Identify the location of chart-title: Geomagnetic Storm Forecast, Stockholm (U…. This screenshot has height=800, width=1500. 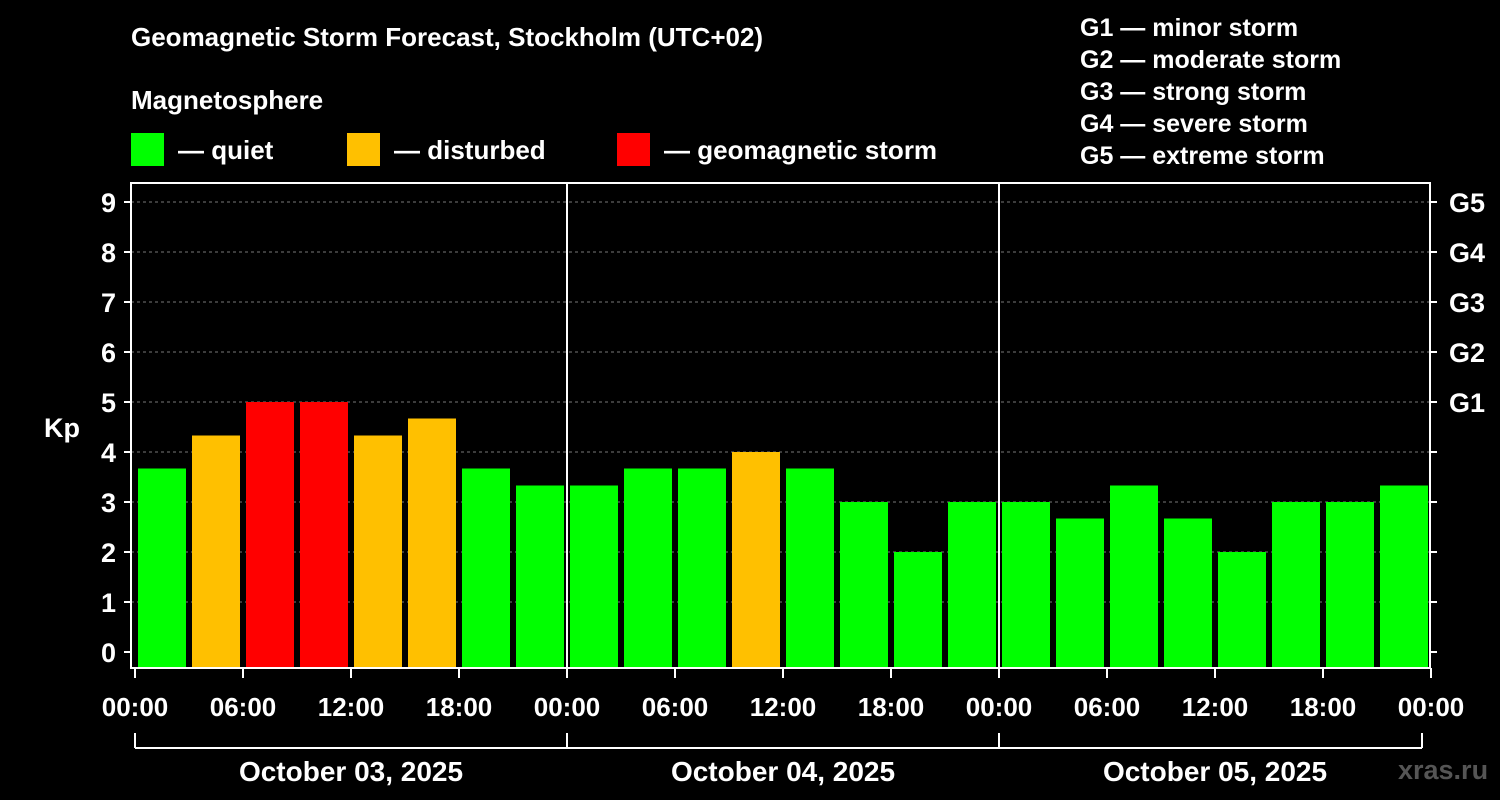
(447, 37).